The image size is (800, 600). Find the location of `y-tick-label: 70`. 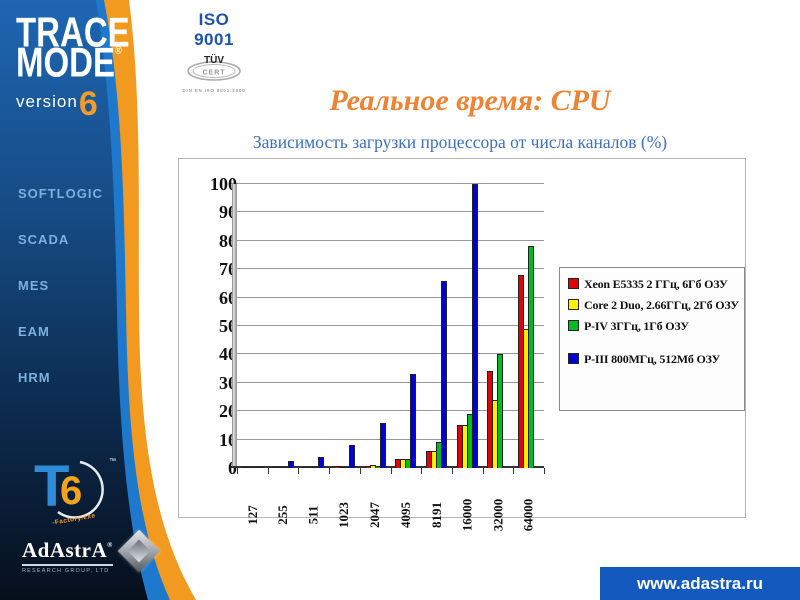

y-tick-label: 70 is located at coordinates (228, 269).